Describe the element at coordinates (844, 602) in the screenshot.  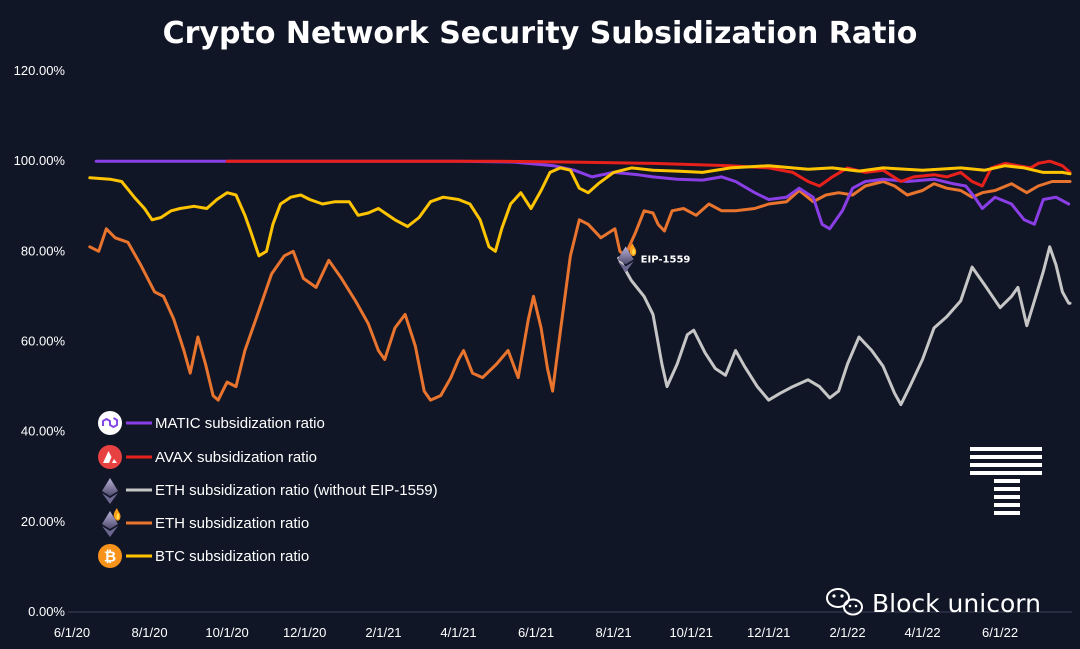
I see `wechat-icon` at that location.